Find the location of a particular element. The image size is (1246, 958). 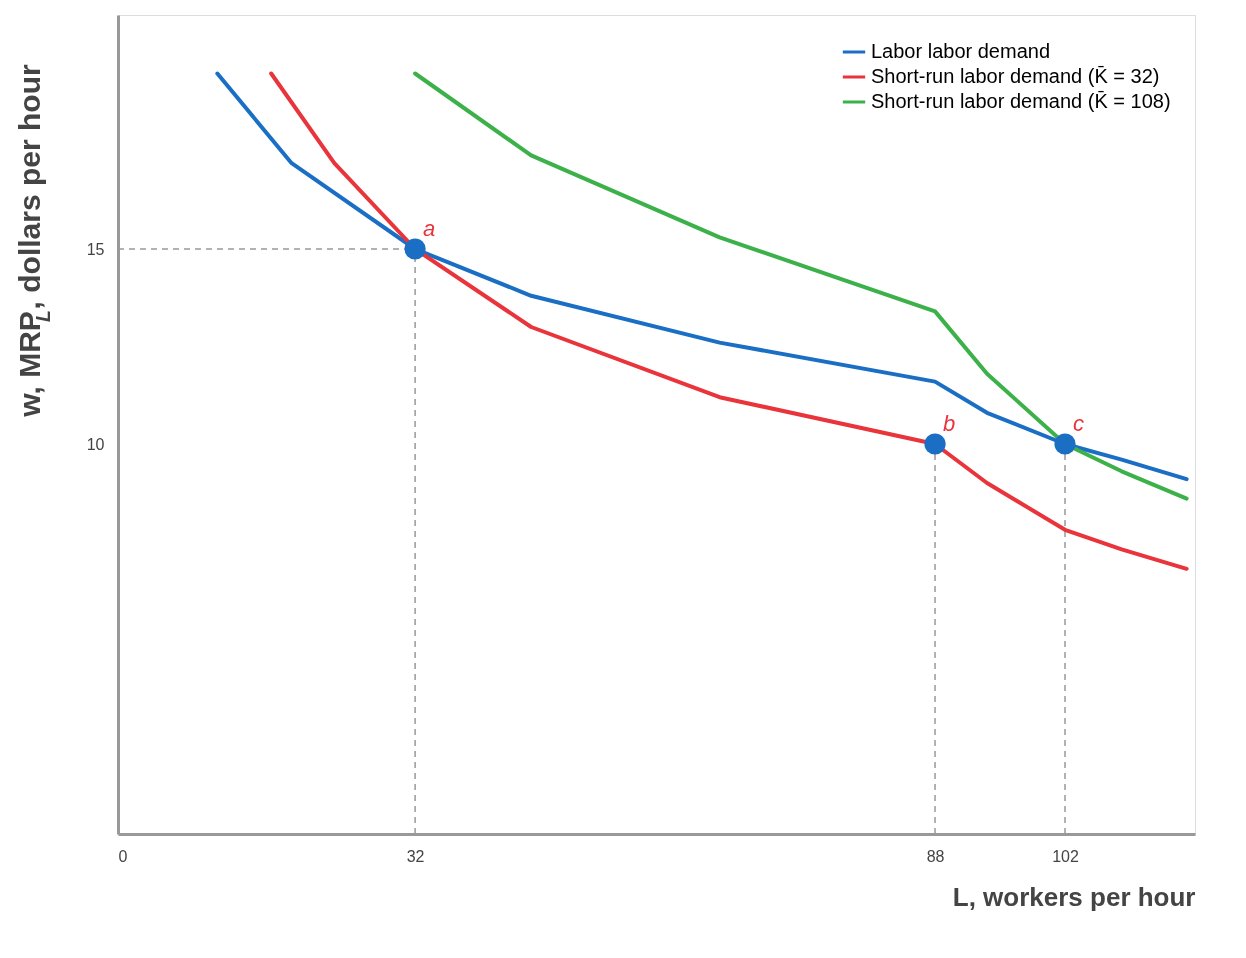

legend-label: Short-run labor demand (K̄ = 108) is located at coordinates (1021, 100).